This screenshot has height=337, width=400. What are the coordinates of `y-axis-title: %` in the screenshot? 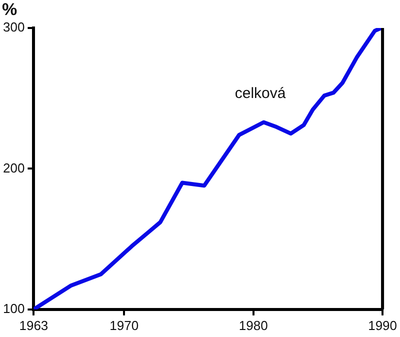 It's located at (10, 10).